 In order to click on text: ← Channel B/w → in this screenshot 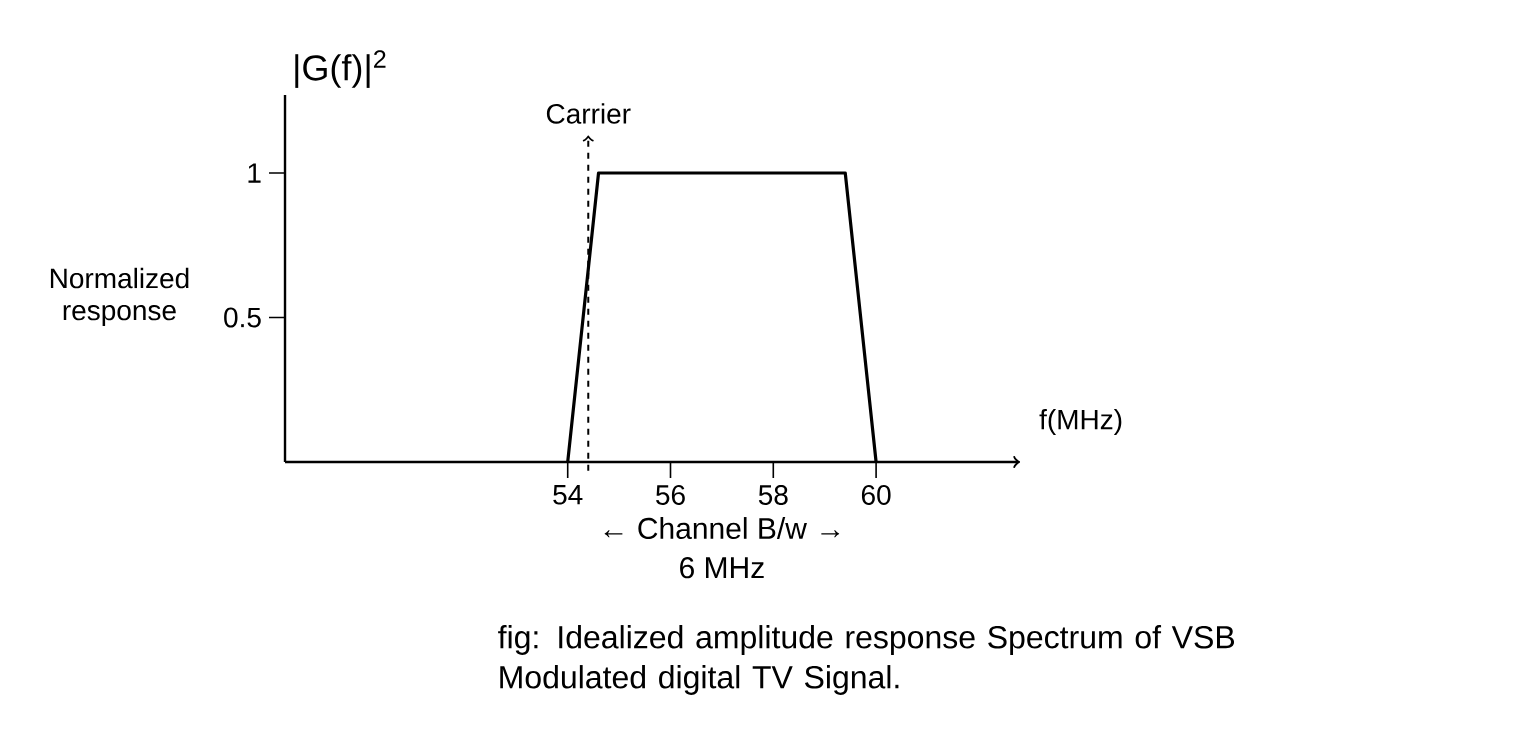, I will do `click(722, 528)`.